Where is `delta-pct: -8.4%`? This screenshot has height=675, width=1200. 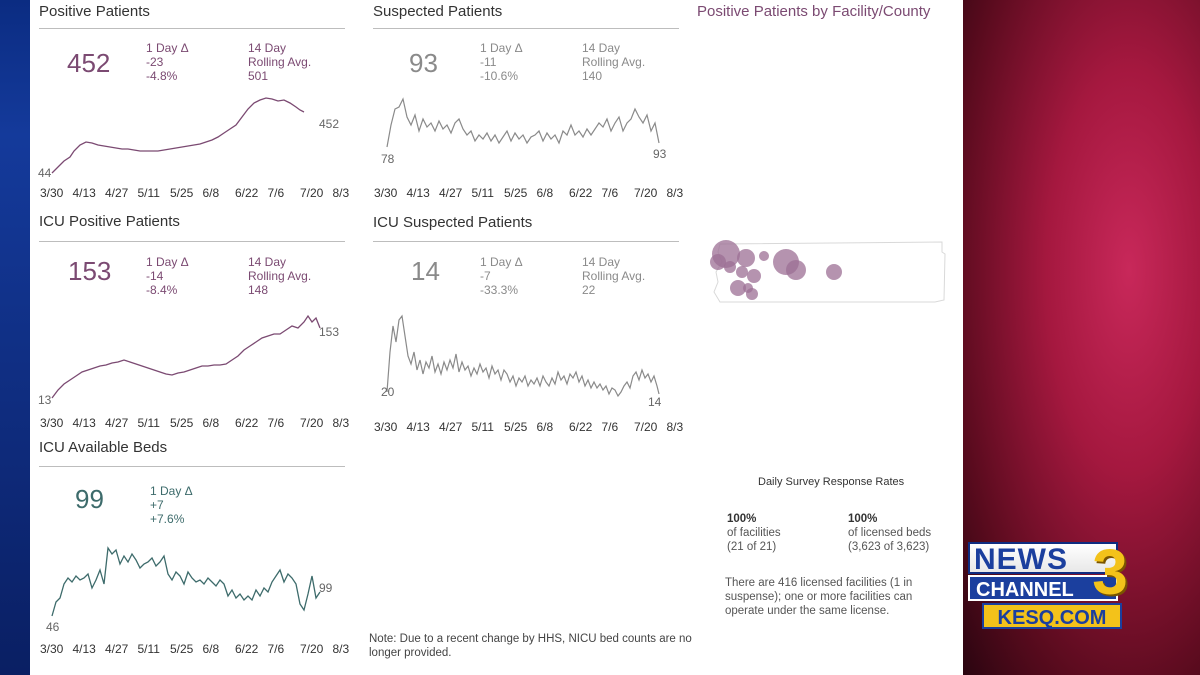 delta-pct: -8.4% is located at coordinates (162, 290).